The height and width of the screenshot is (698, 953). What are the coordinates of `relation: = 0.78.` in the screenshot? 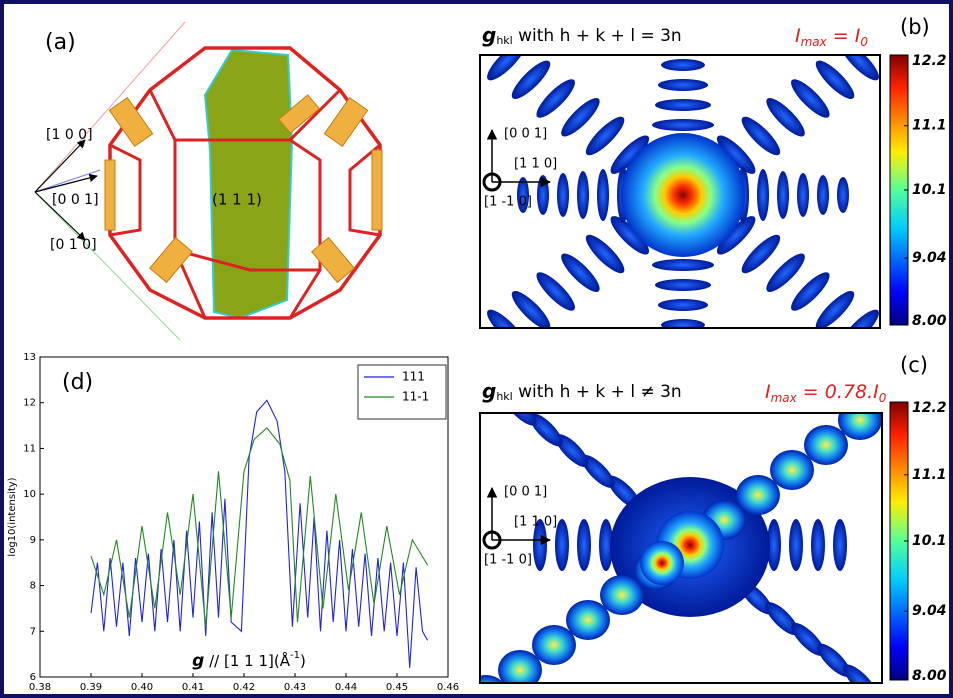 It's located at (835, 392).